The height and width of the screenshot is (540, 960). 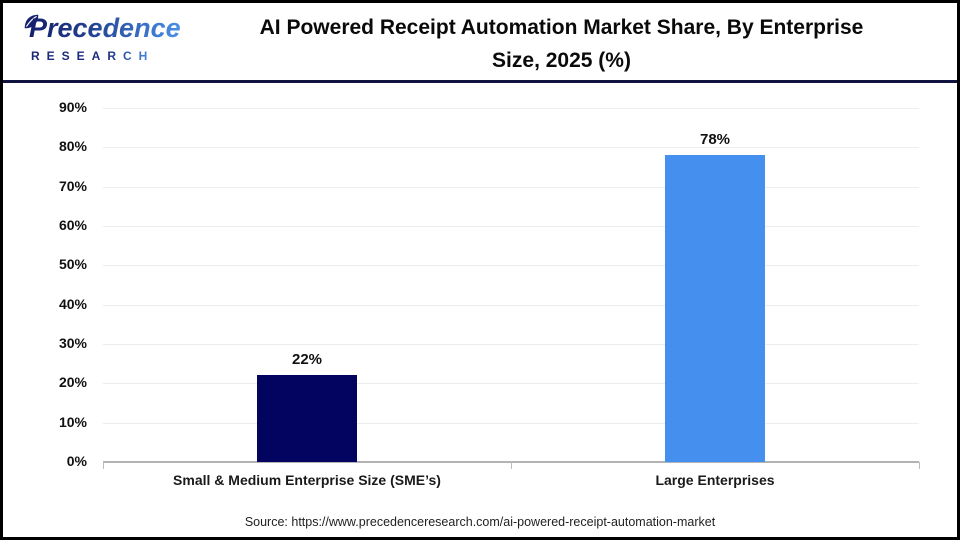 What do you see at coordinates (307, 418) in the screenshot?
I see `bar-sme` at bounding box center [307, 418].